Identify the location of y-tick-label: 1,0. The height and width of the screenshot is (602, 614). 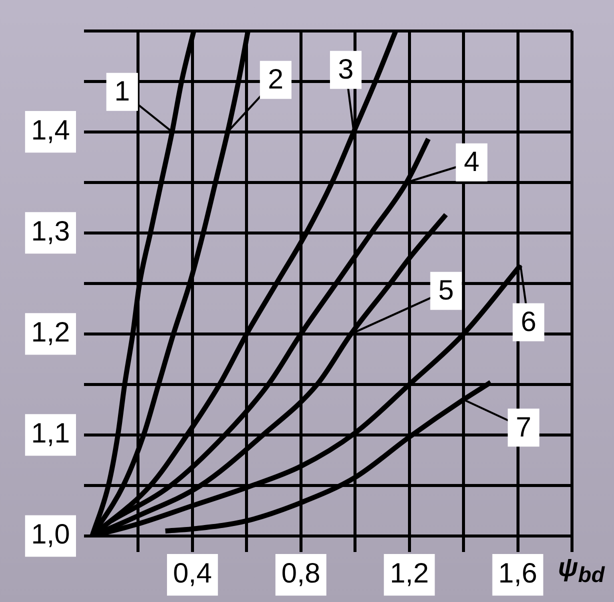
(50, 534).